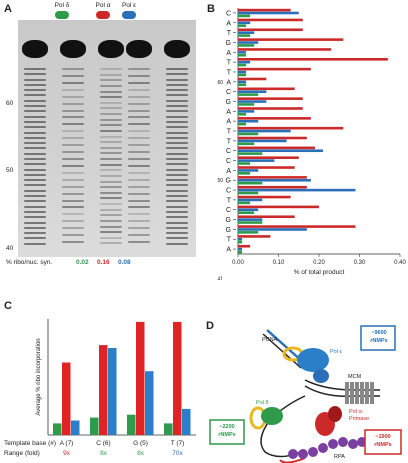  I want to click on c-row1-label: Template base (#), so click(30, 443).